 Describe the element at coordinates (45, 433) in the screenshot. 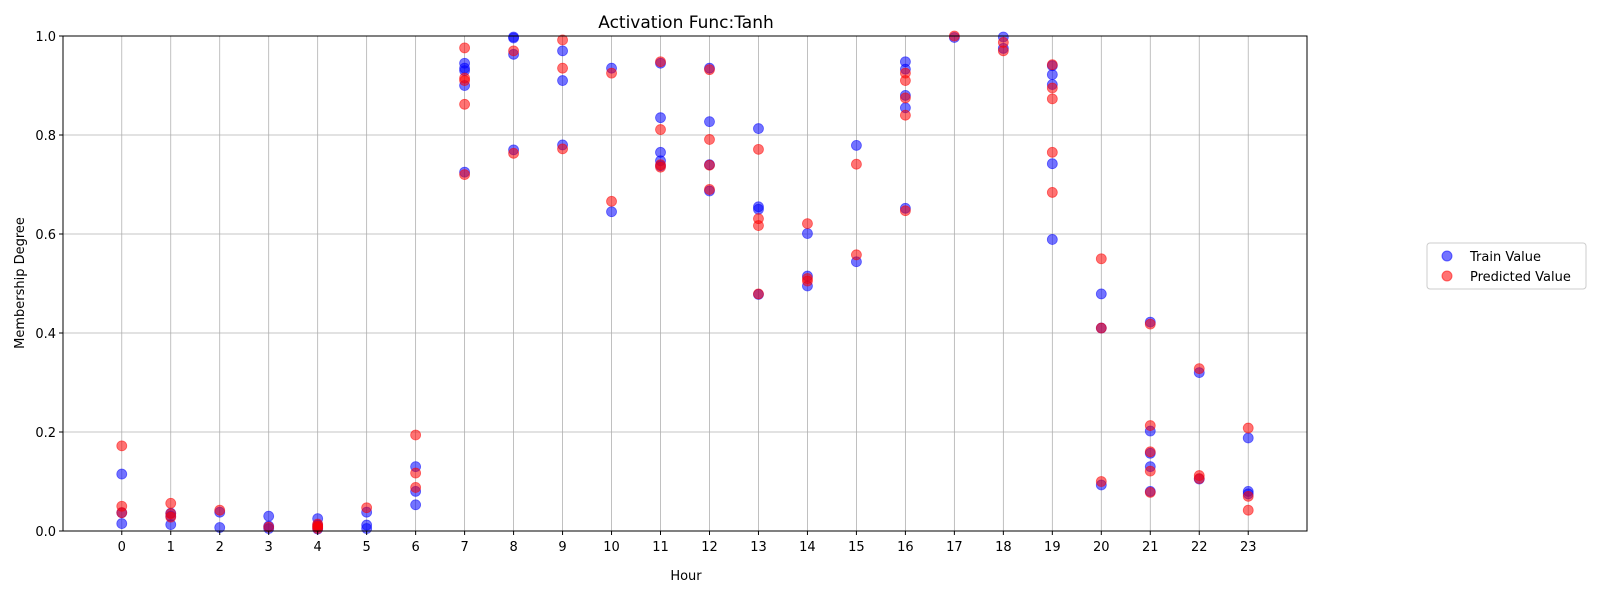

I see `y-tick-label: 0.2` at that location.